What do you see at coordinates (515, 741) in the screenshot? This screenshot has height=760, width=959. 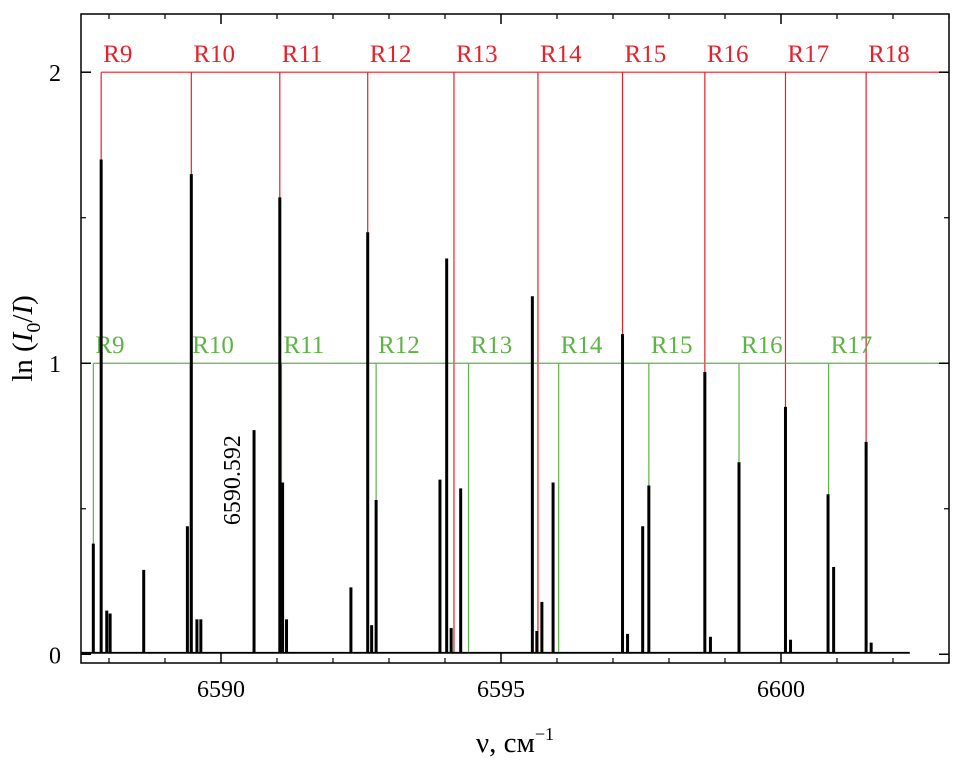 I see `x-axis-title: ν, см−1` at bounding box center [515, 741].